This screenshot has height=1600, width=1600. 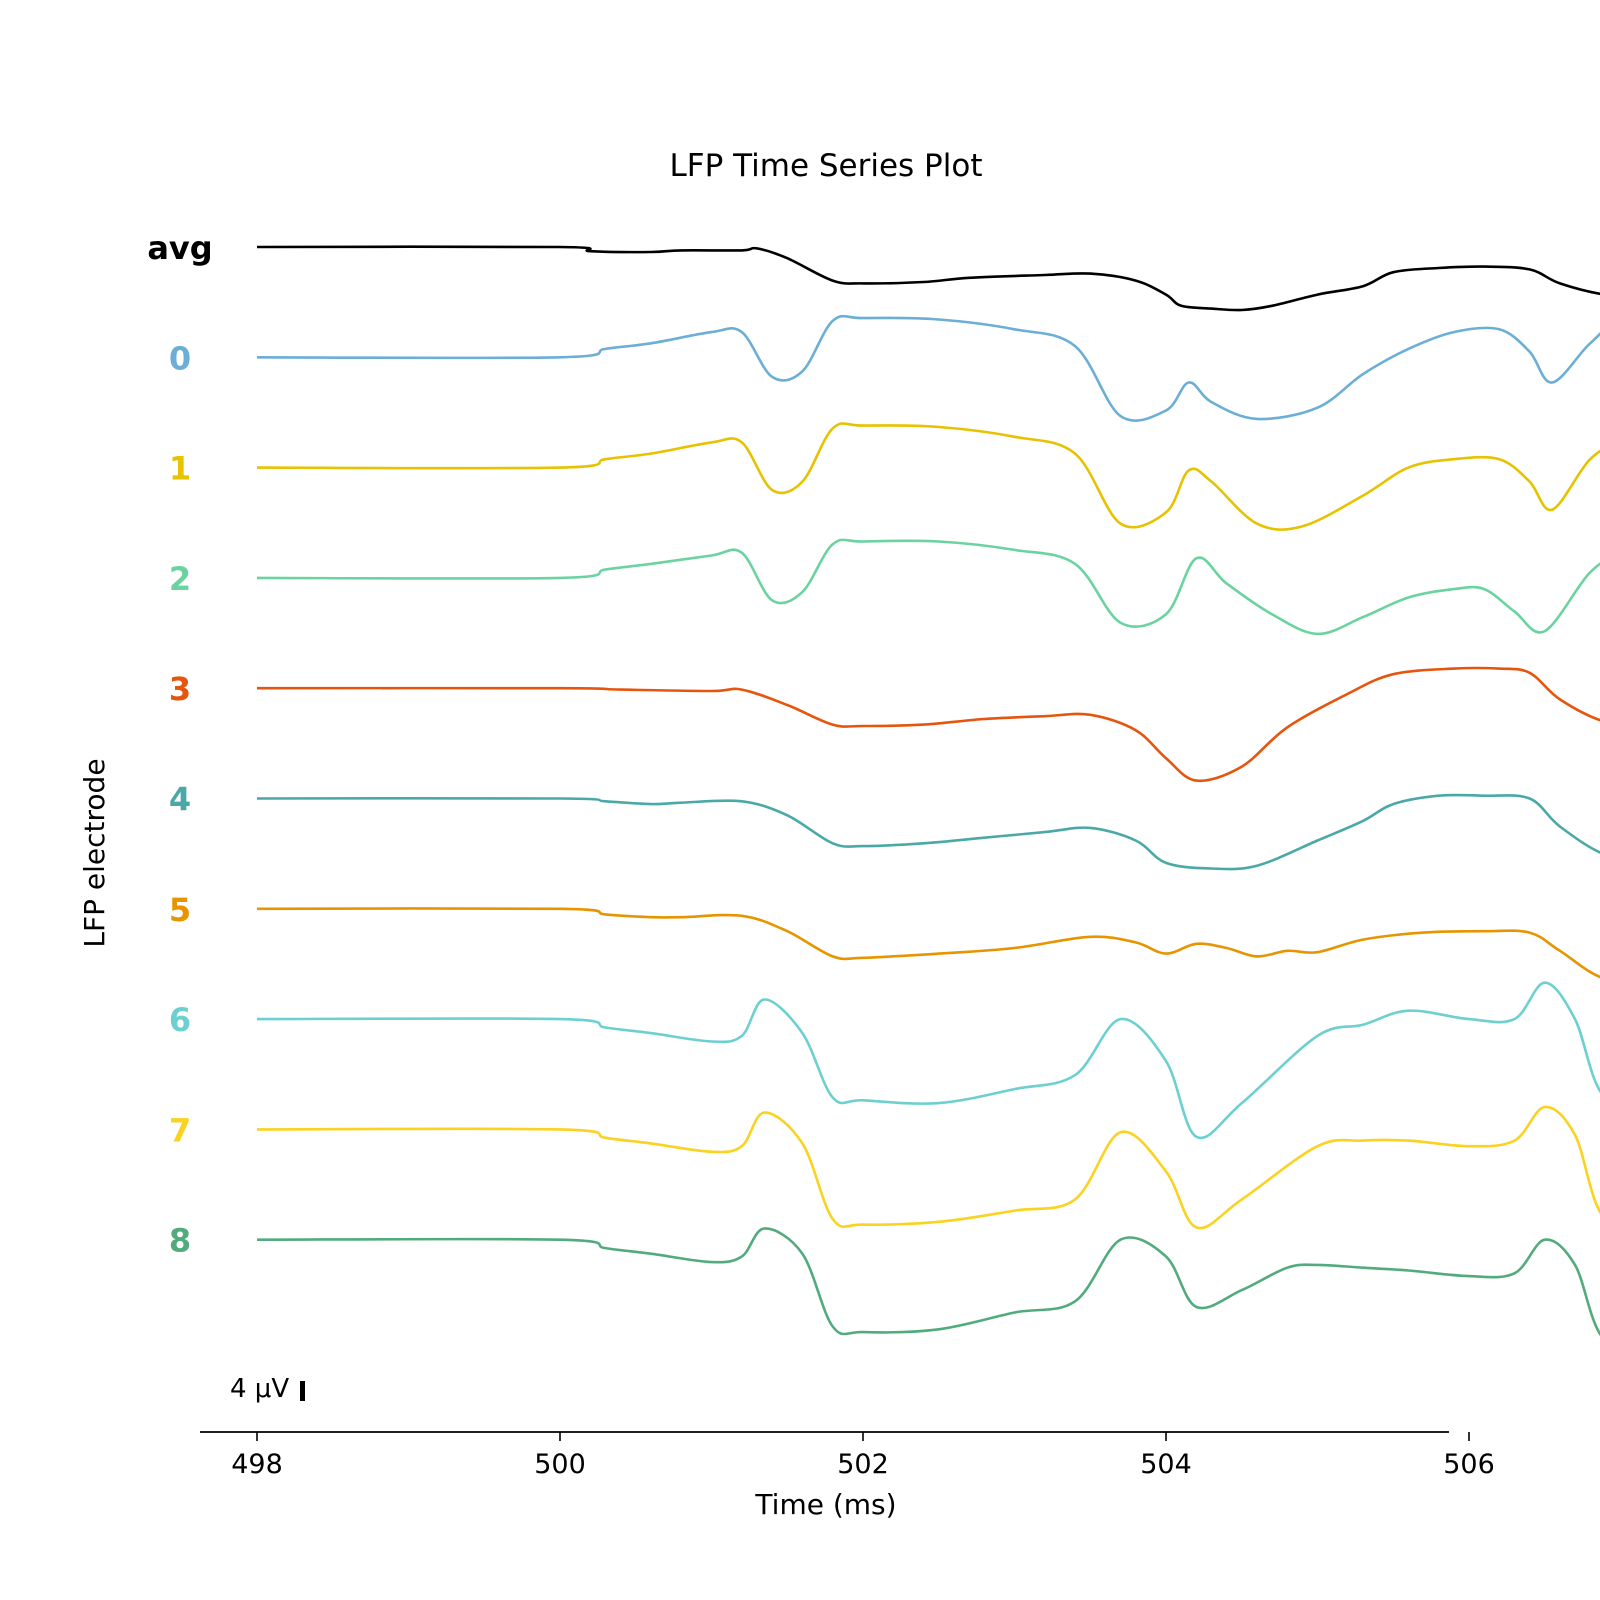 I want to click on channel-label-7: 7, so click(x=180, y=1130).